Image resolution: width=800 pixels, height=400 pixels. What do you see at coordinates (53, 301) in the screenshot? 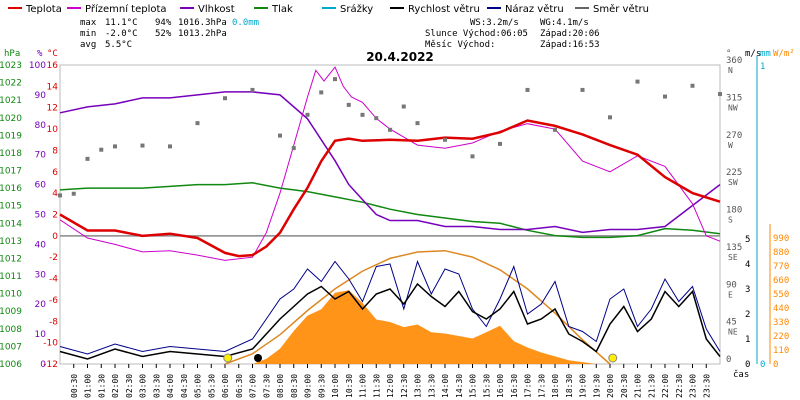
I see `temp-tick: -6` at bounding box center [53, 301].